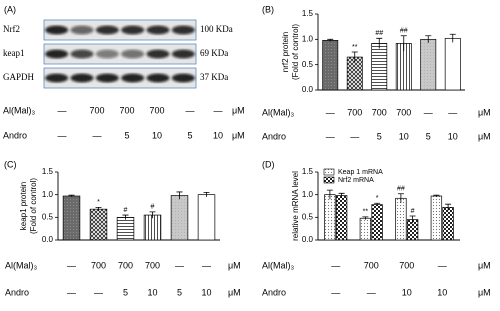 The width and height of the screenshot is (500, 311). What do you see at coordinates (10, 164) in the screenshot?
I see `panel-label: (C)` at bounding box center [10, 164].